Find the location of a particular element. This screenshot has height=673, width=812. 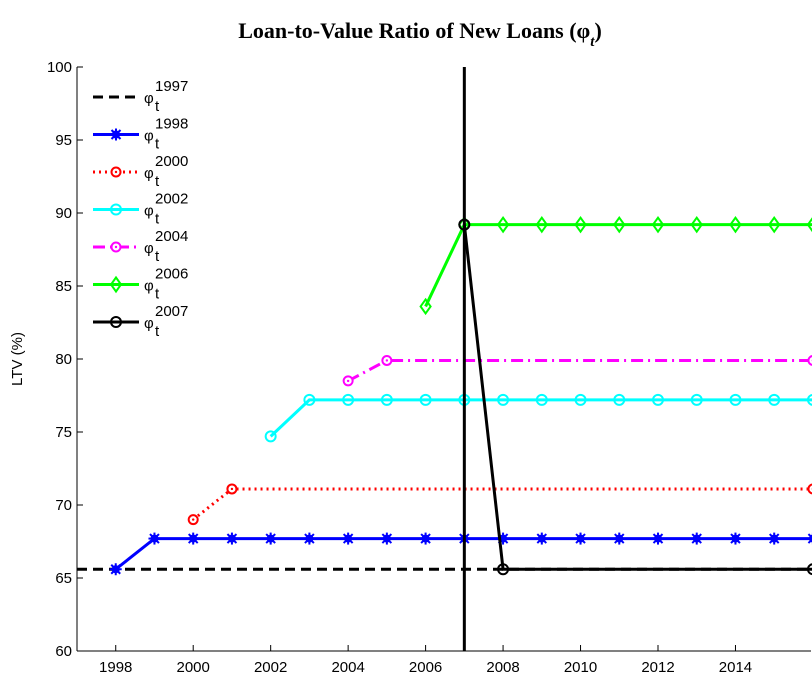

legend-superscript: 2006 is located at coordinates (171, 274).